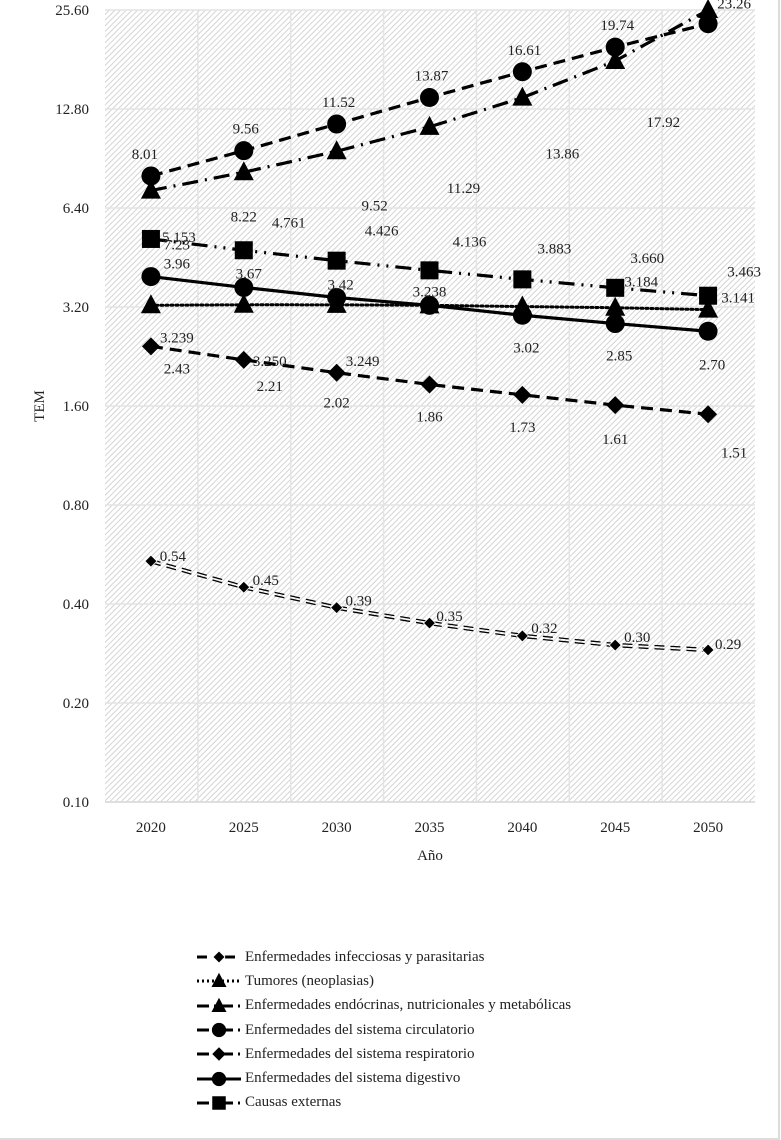  What do you see at coordinates (76, 506) in the screenshot?
I see `y-tick-label: 0.80` at bounding box center [76, 506].